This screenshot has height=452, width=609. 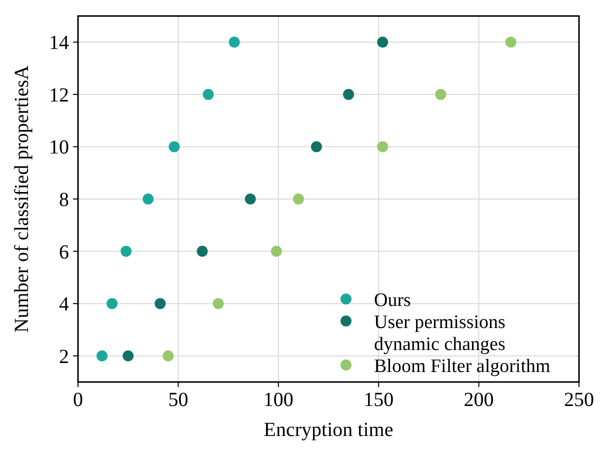 I want to click on x-tick-label: 0, so click(x=78, y=400).